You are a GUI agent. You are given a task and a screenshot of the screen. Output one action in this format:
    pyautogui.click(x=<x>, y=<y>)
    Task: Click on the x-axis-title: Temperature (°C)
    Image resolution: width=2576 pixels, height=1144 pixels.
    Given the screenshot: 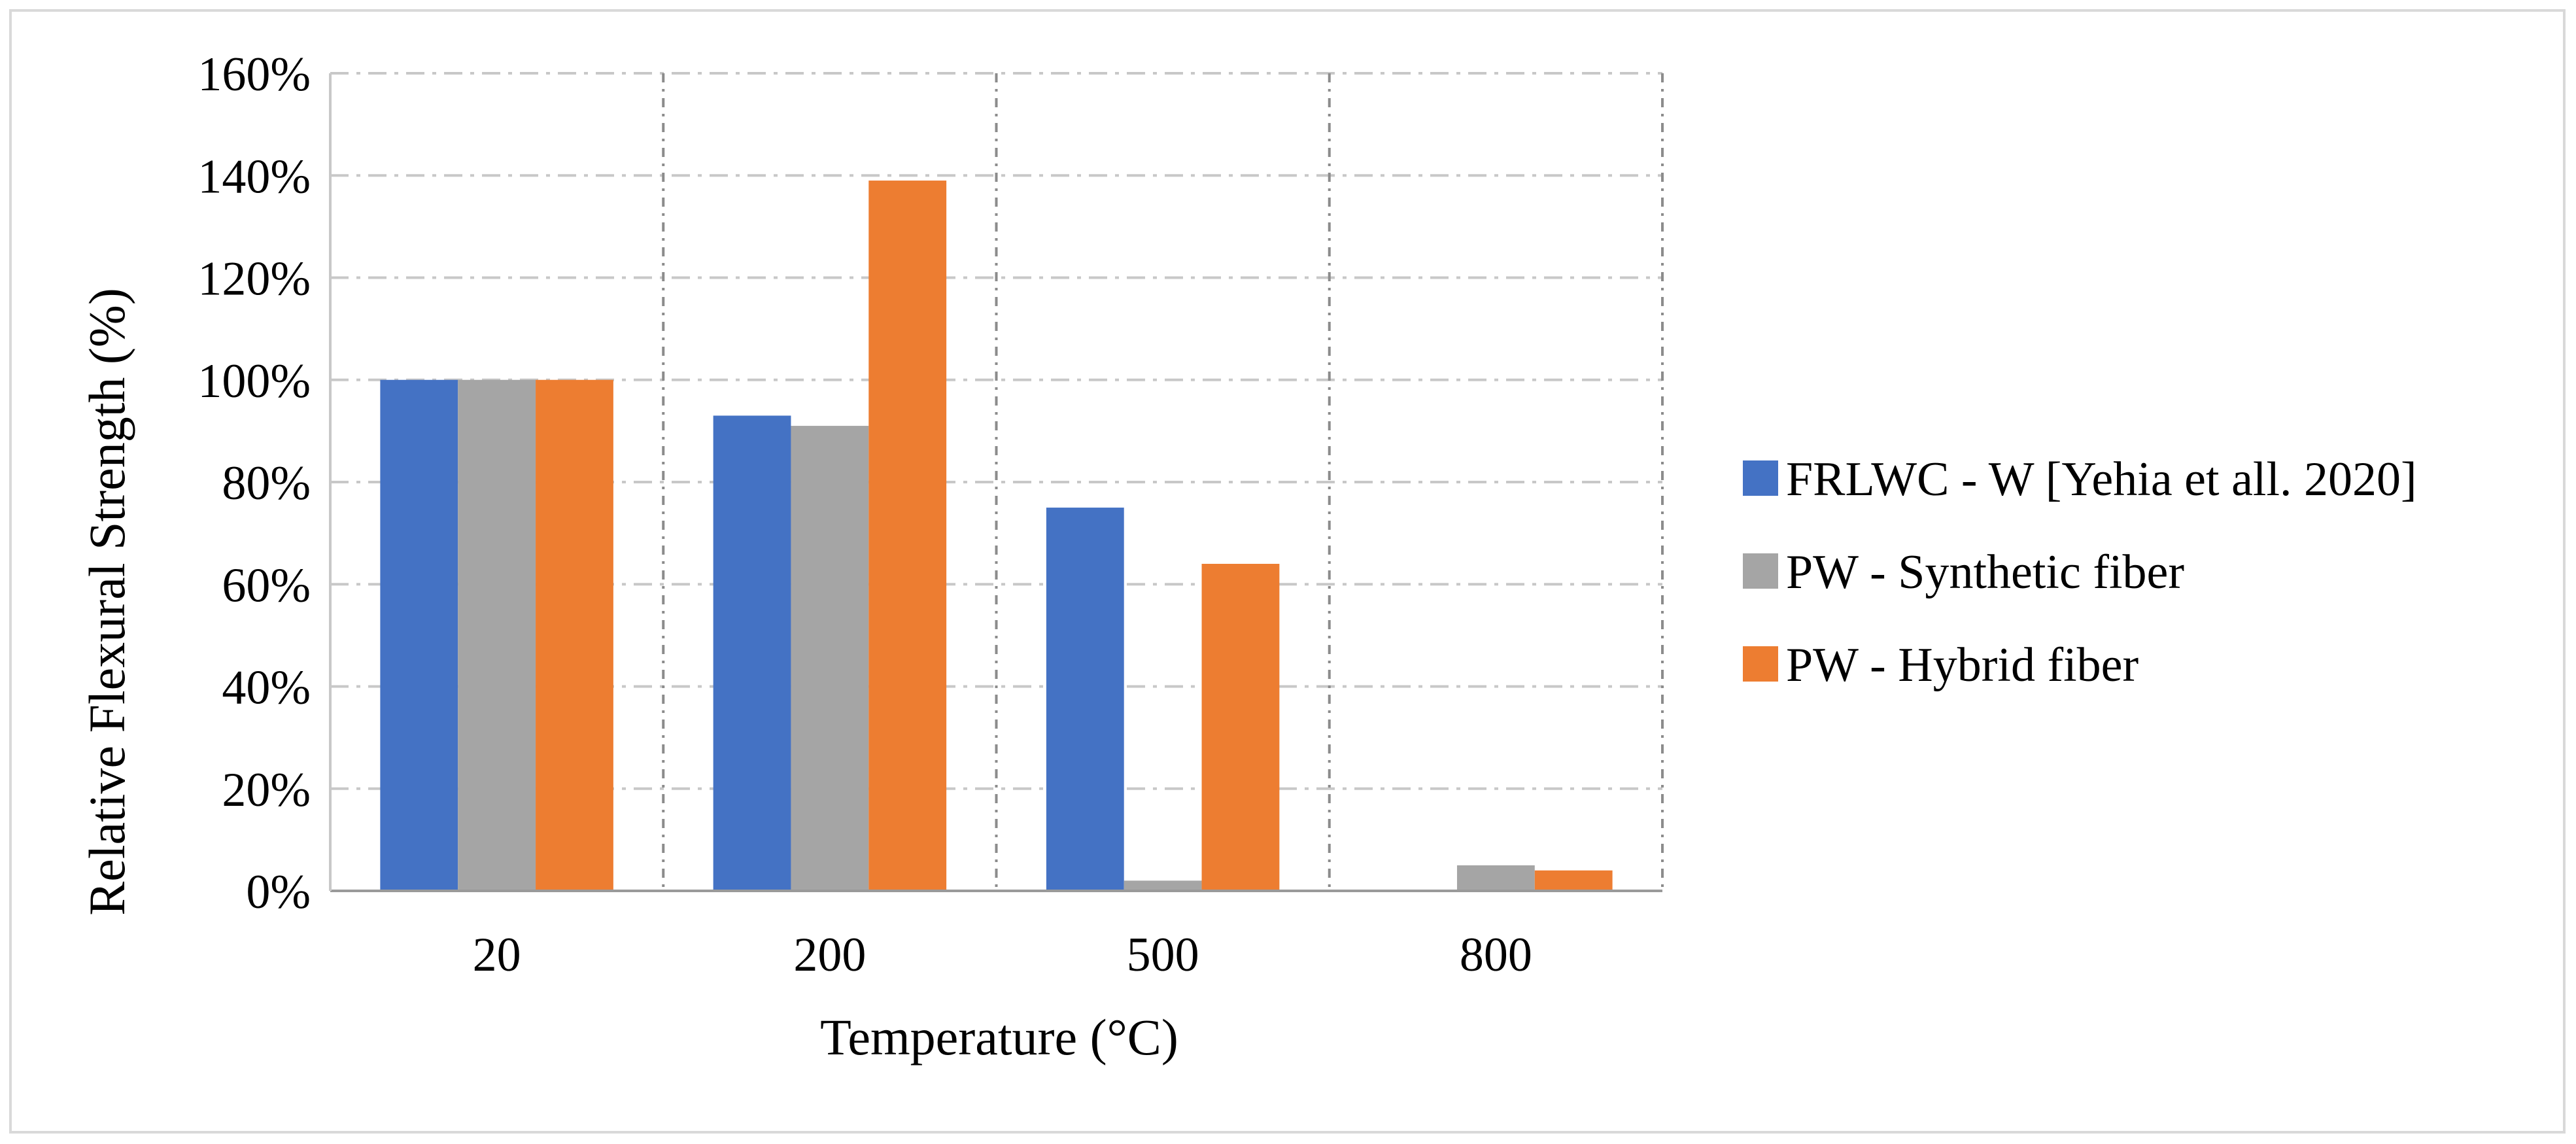 What is the action you would take?
    pyautogui.click(x=999, y=1037)
    